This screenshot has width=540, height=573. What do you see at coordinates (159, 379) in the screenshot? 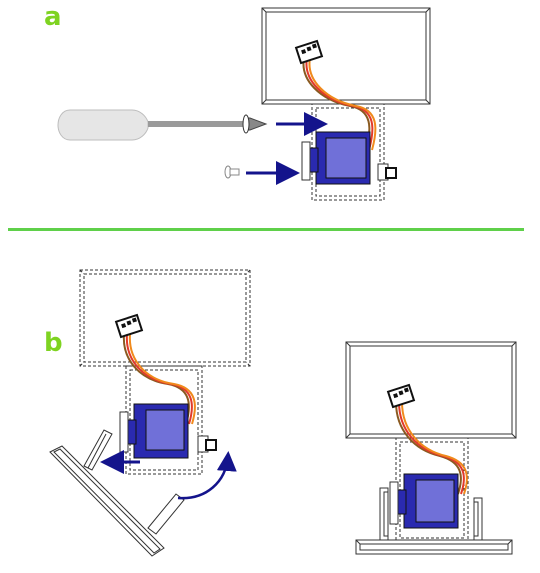
I see `servo-wire-b` at bounding box center [159, 379].